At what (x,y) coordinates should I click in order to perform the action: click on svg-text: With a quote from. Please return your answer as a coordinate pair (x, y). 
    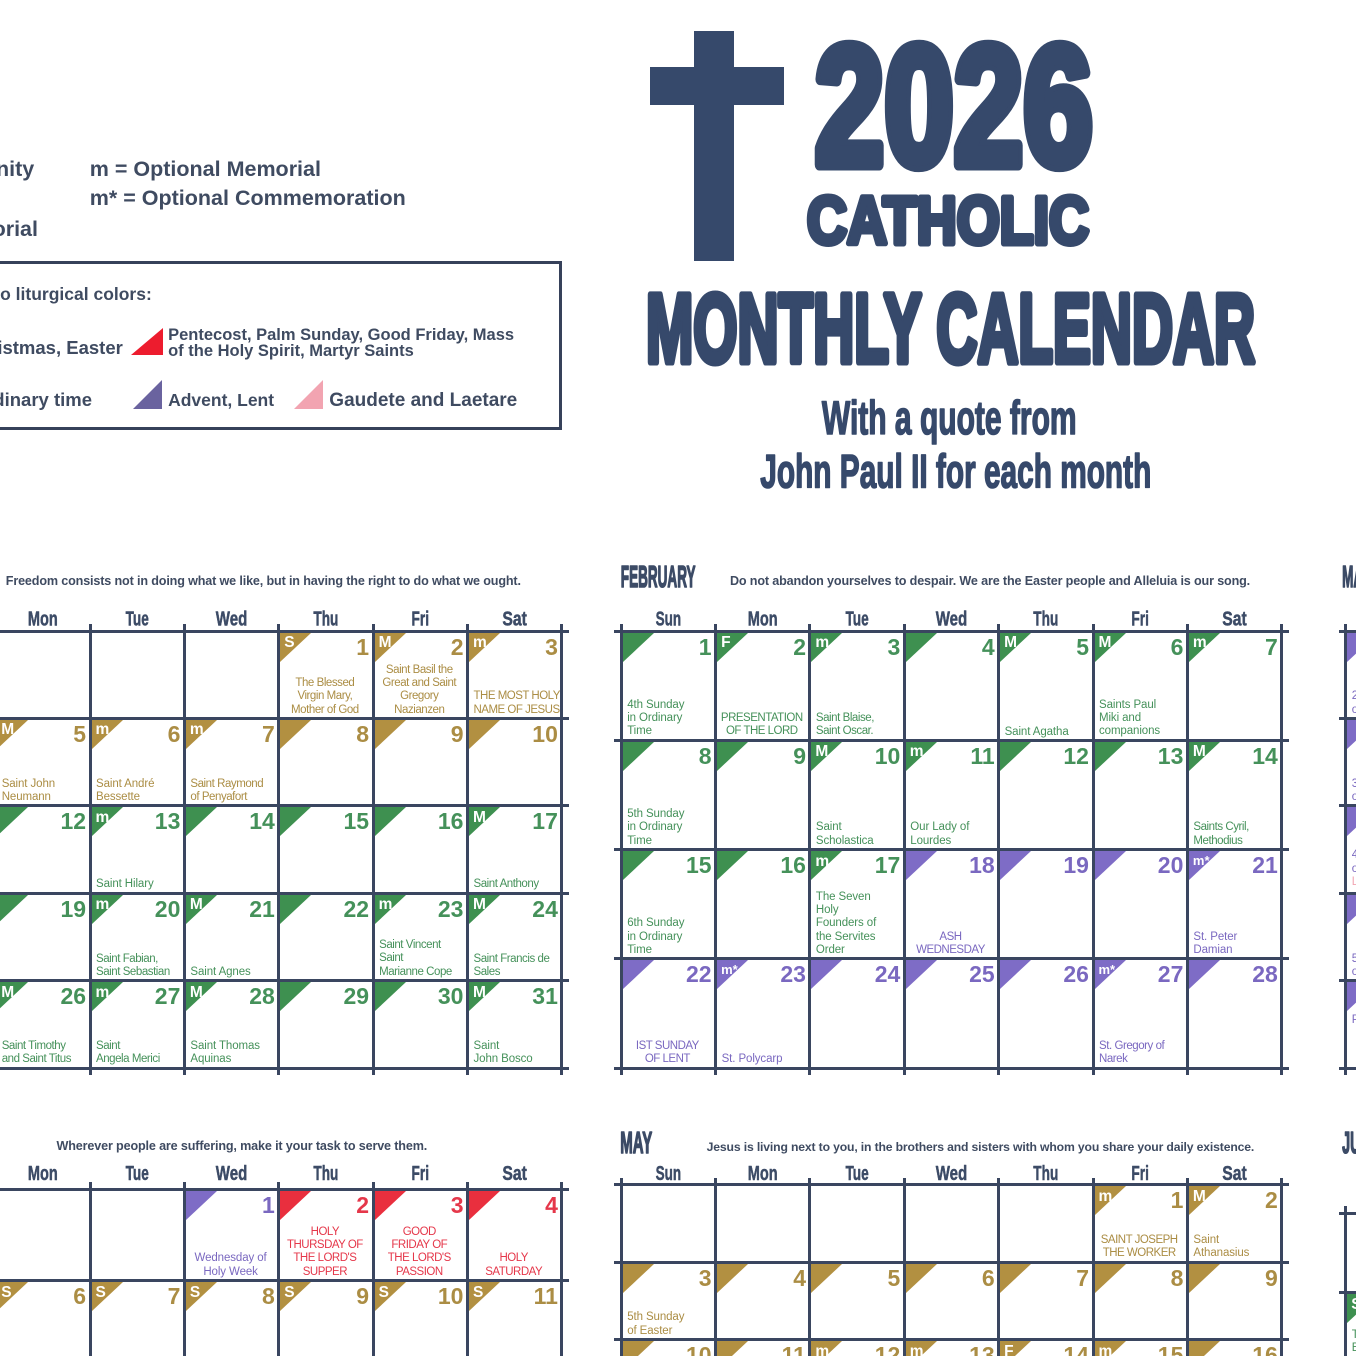
    Looking at the image, I should click on (949, 417).